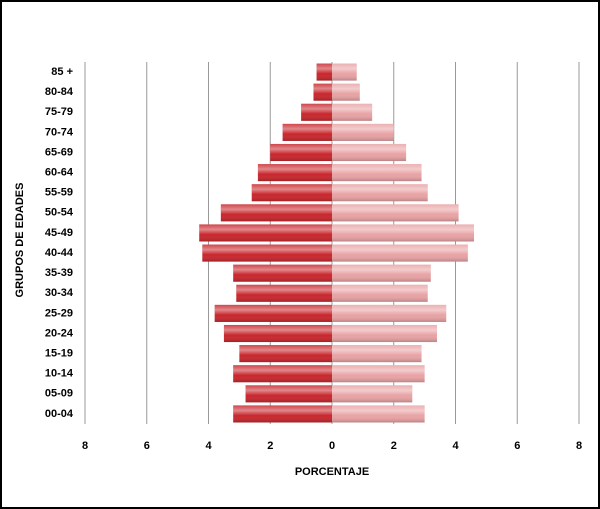 The width and height of the screenshot is (600, 509). Describe the element at coordinates (59, 374) in the screenshot. I see `y-tick-label: 10-14` at that location.